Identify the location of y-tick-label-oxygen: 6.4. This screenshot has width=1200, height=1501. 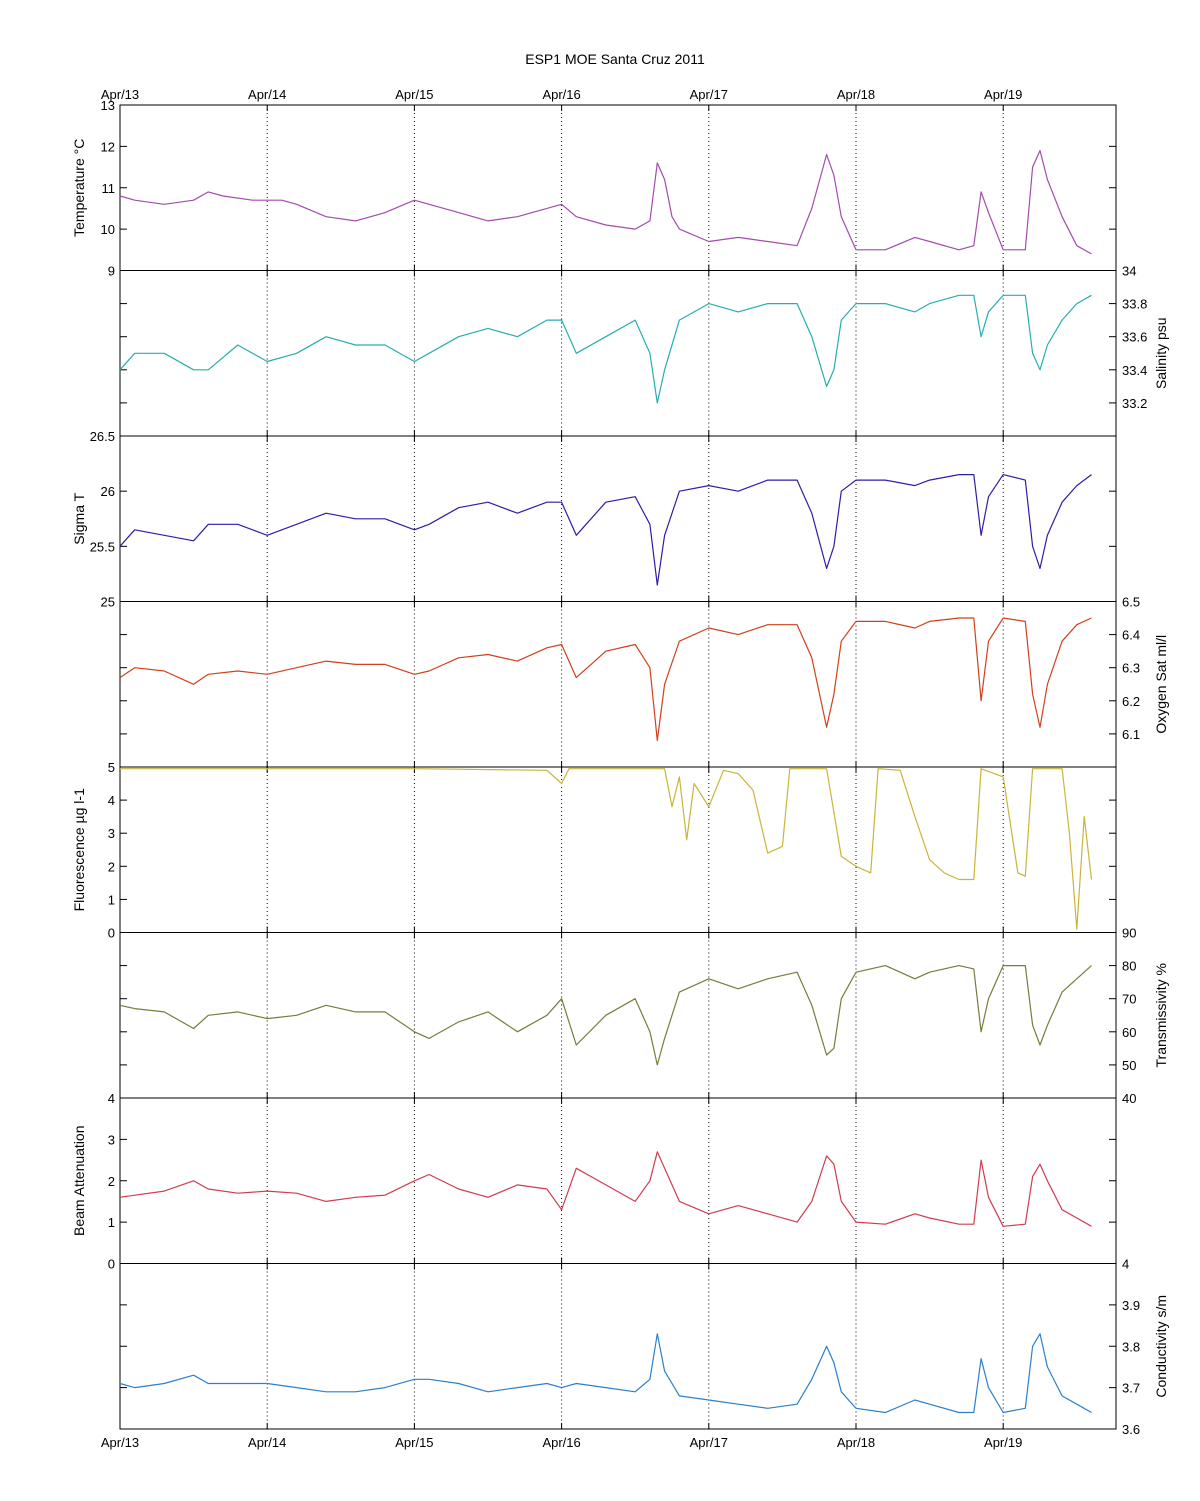
(1131, 635).